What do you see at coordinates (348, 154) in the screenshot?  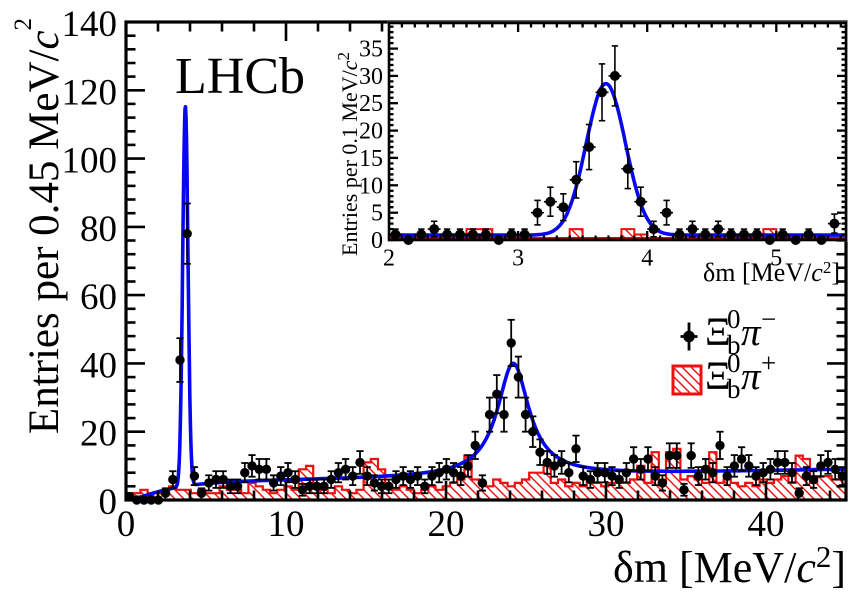 I see `svg-text: Entries per 0.1 MeV/c2` at bounding box center [348, 154].